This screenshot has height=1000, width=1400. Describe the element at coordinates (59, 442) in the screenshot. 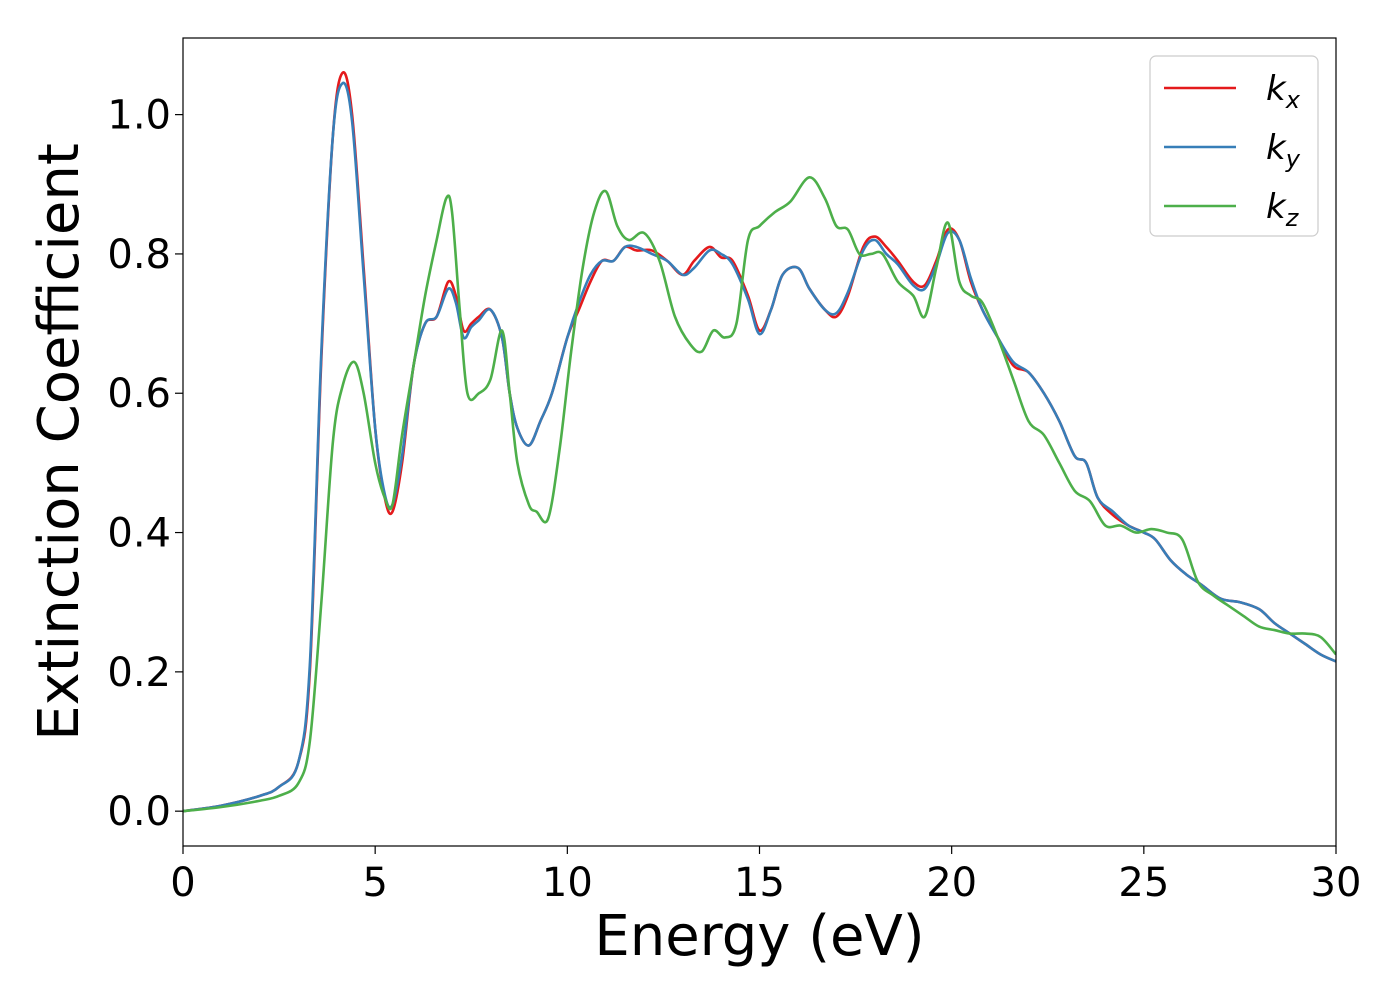

I see `y-axis-title: Extinction Coefficient` at that location.